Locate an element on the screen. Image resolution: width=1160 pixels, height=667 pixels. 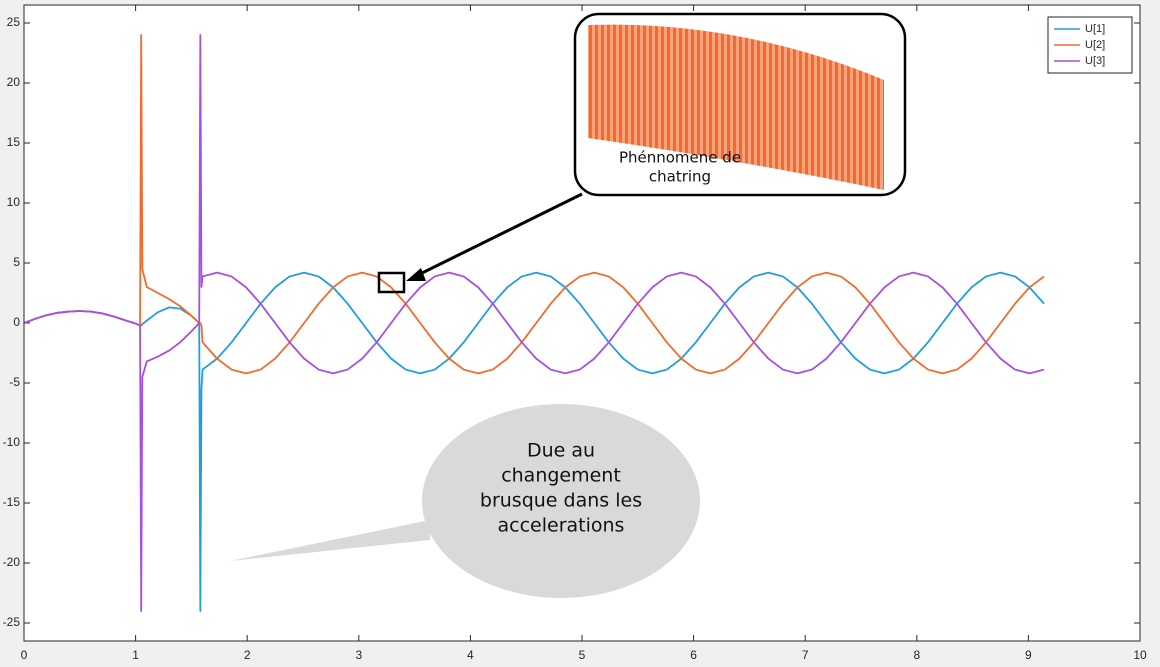
x-tick-label: 5 is located at coordinates (582, 655).